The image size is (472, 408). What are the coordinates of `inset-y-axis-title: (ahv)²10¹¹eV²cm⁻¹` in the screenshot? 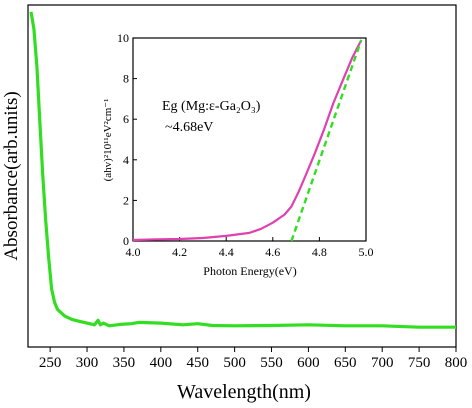 It's located at (108, 140).